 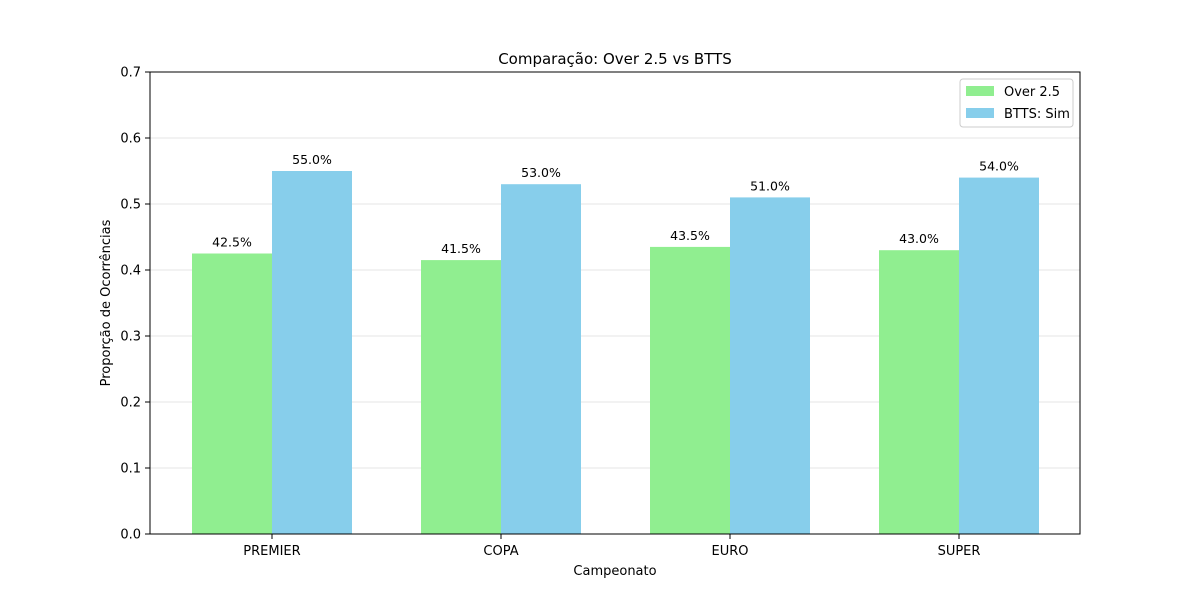 What do you see at coordinates (130, 139) in the screenshot?
I see `y-tick-label: 0.6` at bounding box center [130, 139].